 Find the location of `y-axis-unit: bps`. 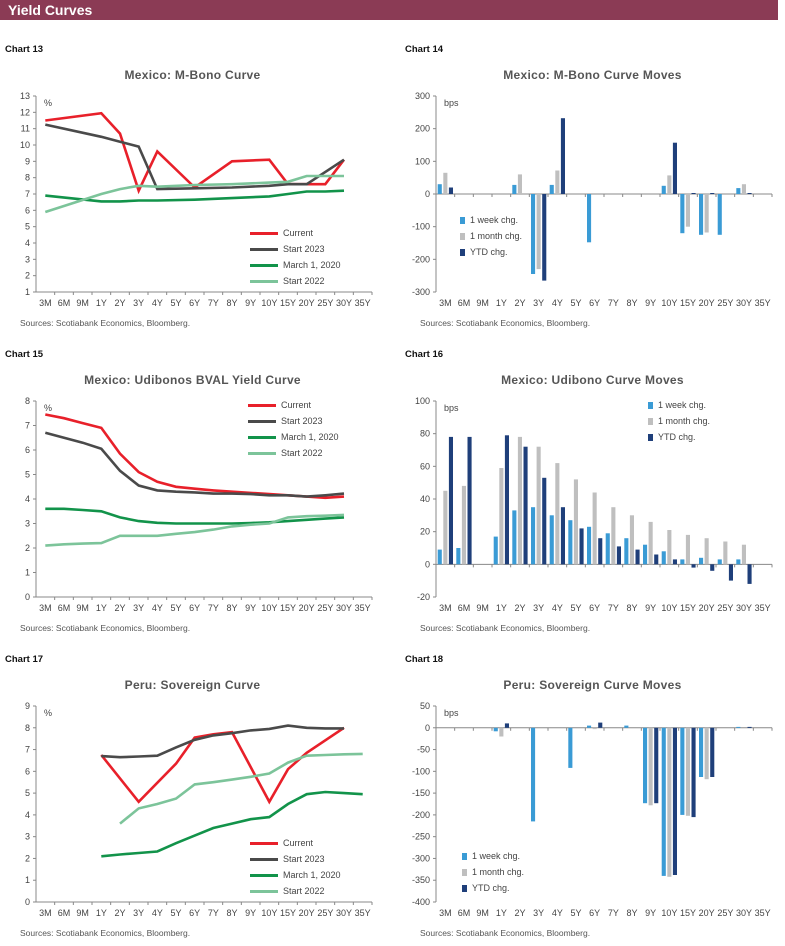

y-axis-unit: bps is located at coordinates (451, 408).